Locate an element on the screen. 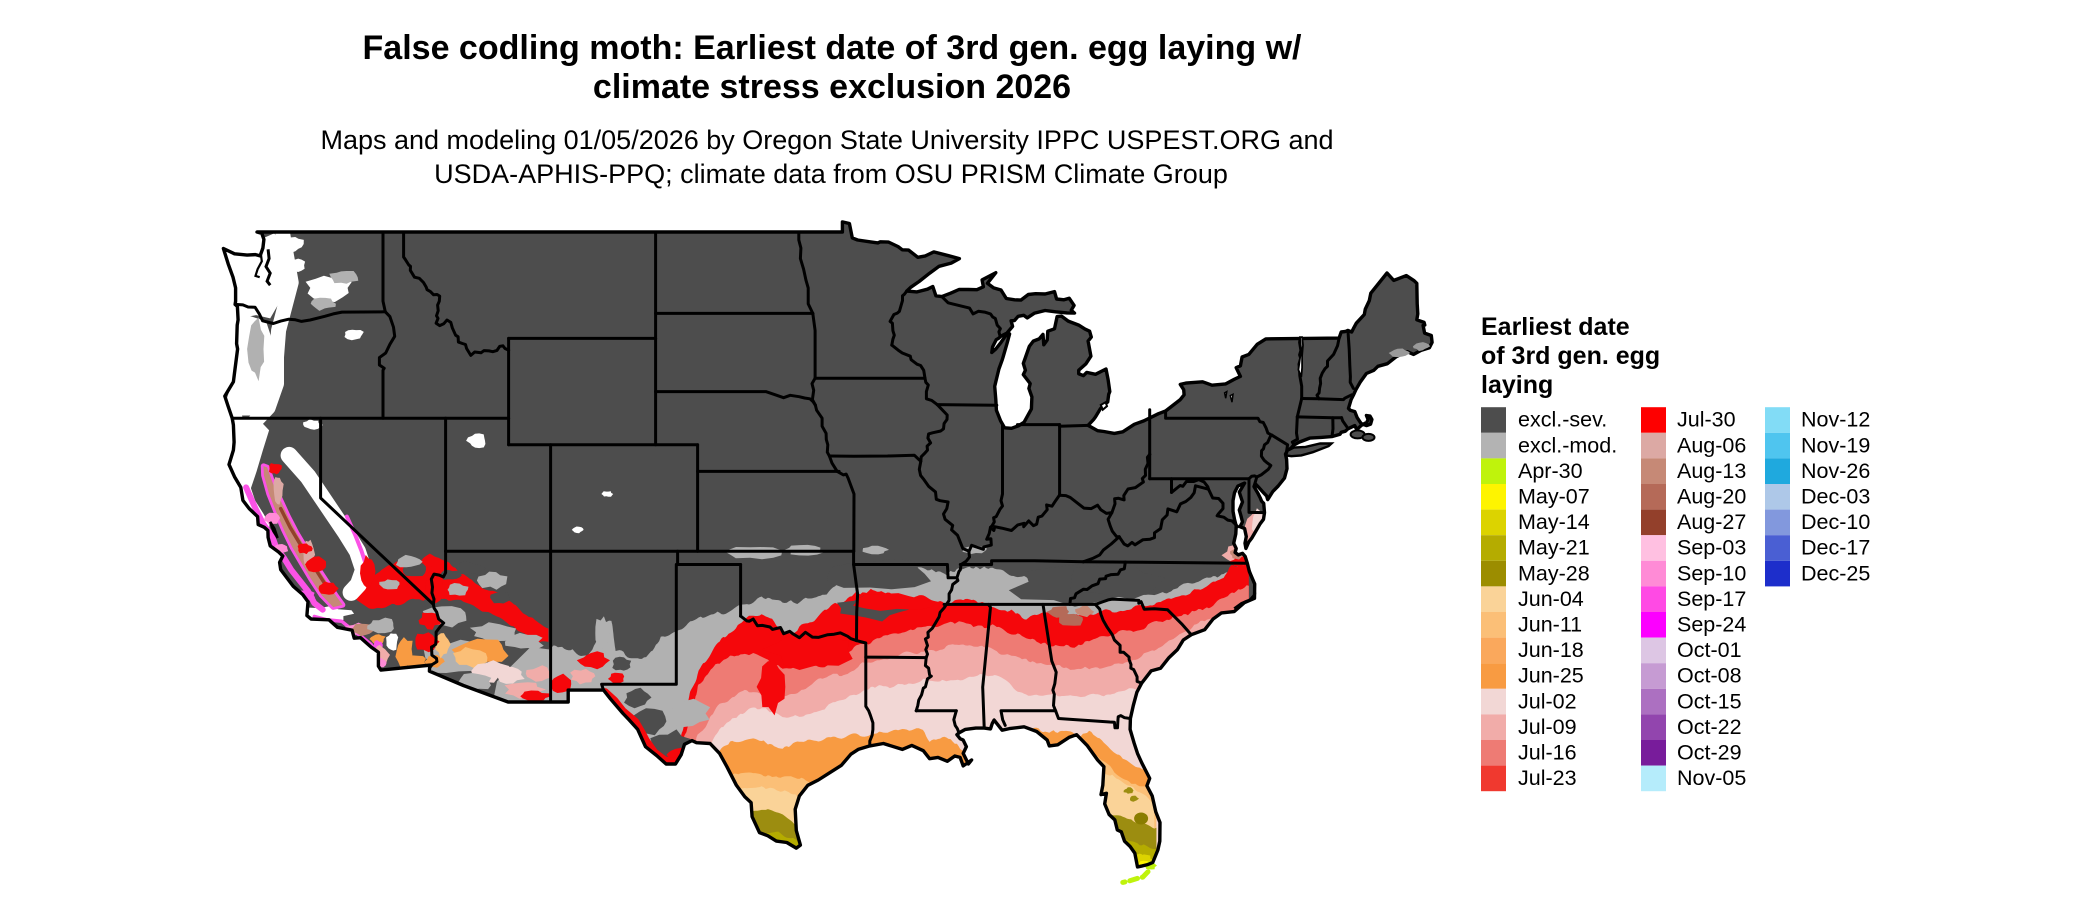  svg-text: Jul-23 is located at coordinates (1547, 778).